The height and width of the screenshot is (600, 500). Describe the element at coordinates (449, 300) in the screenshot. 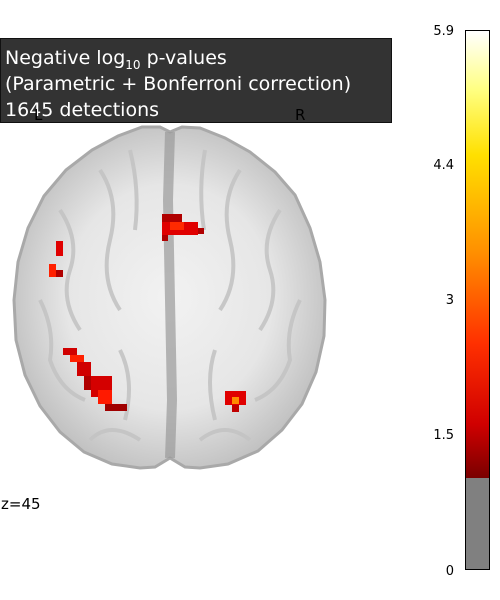

I see `colorbar-tick-3: 3` at that location.